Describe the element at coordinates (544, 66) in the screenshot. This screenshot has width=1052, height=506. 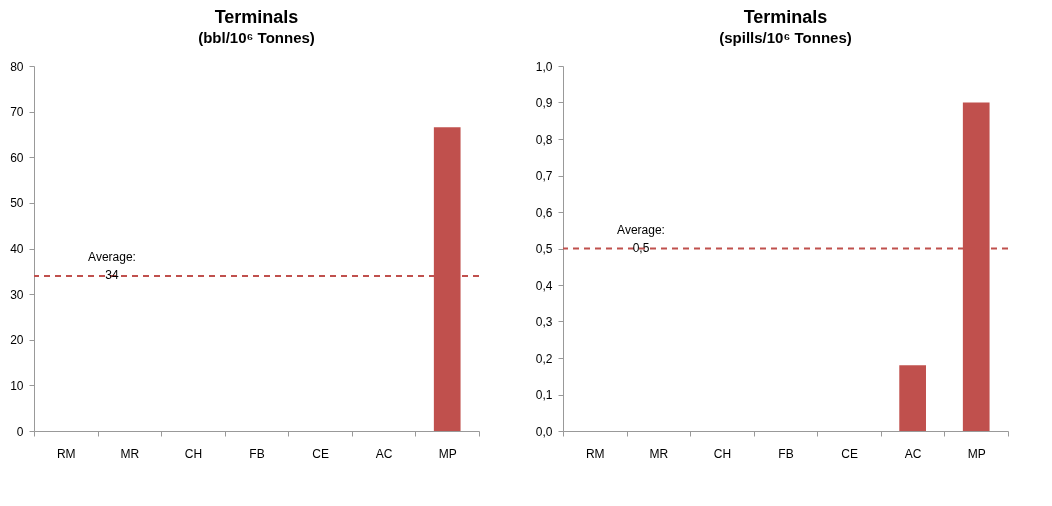
I see `y-tick-label: 1,0` at that location.